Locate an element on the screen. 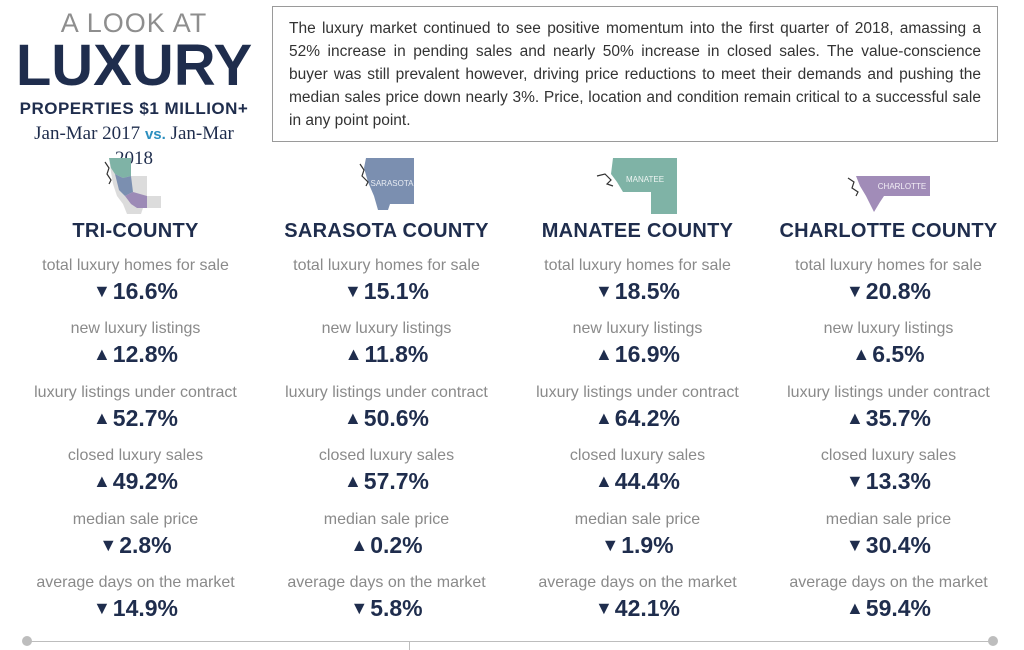 The height and width of the screenshot is (650, 1024). stat-median-price: median sale price ▼30.4% is located at coordinates (888, 534).